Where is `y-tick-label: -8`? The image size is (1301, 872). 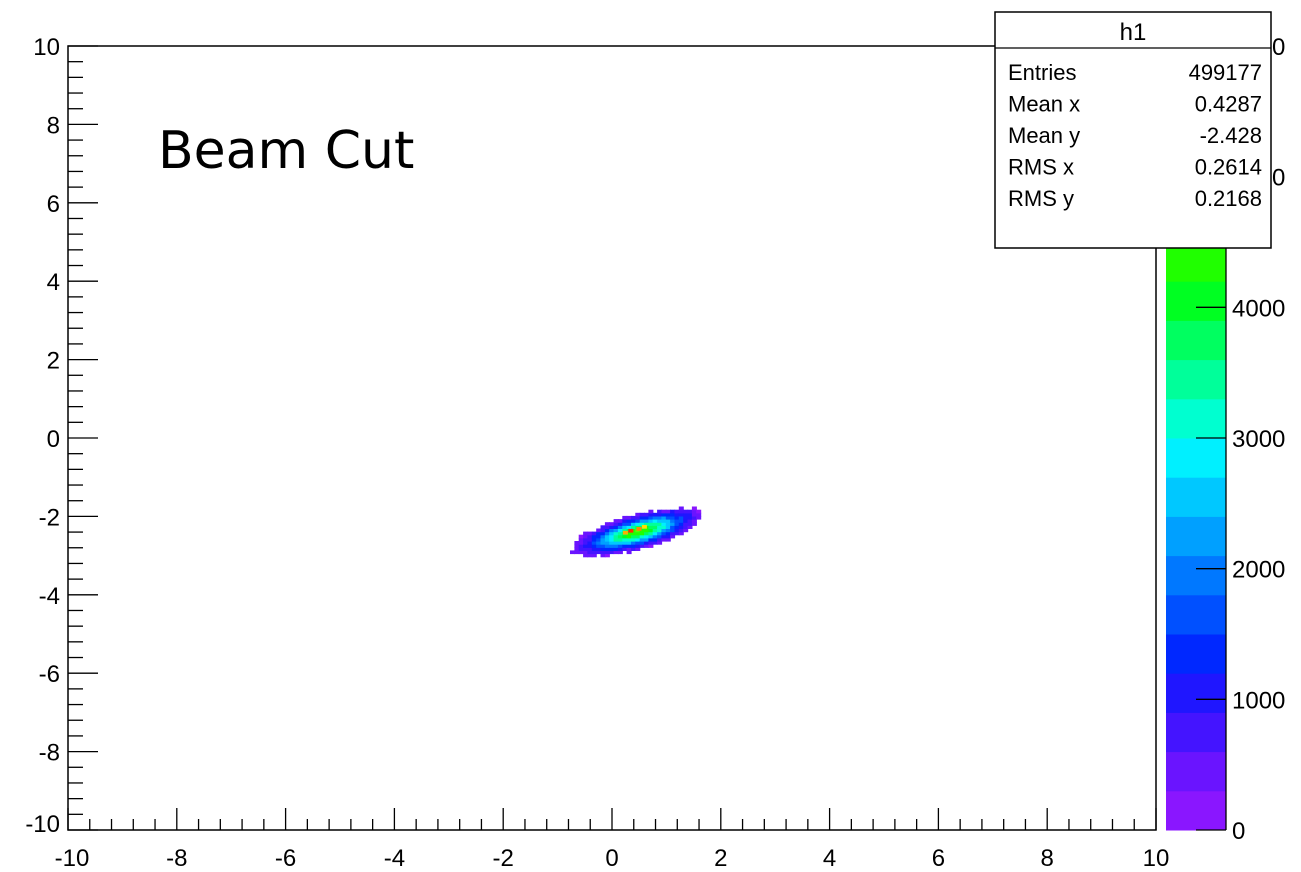
y-tick-label: -8 is located at coordinates (49, 753).